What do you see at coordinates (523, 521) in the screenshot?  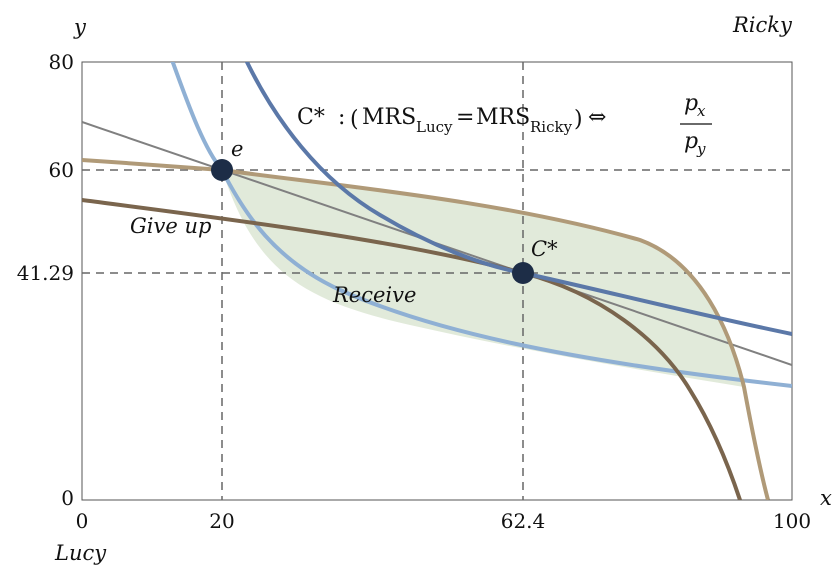 I see `x-tick-62-4: 62.4` at bounding box center [523, 521].